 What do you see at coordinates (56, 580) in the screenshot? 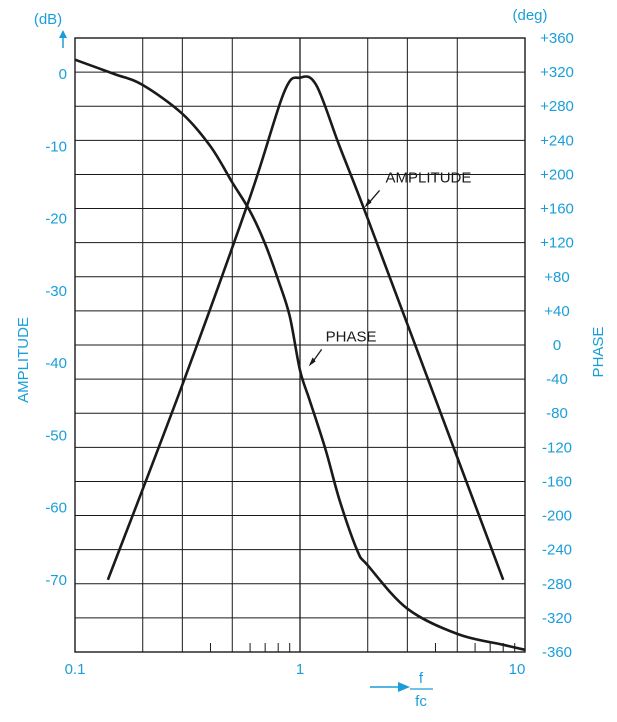
I see `y-left-tick-label: -70` at bounding box center [56, 580].